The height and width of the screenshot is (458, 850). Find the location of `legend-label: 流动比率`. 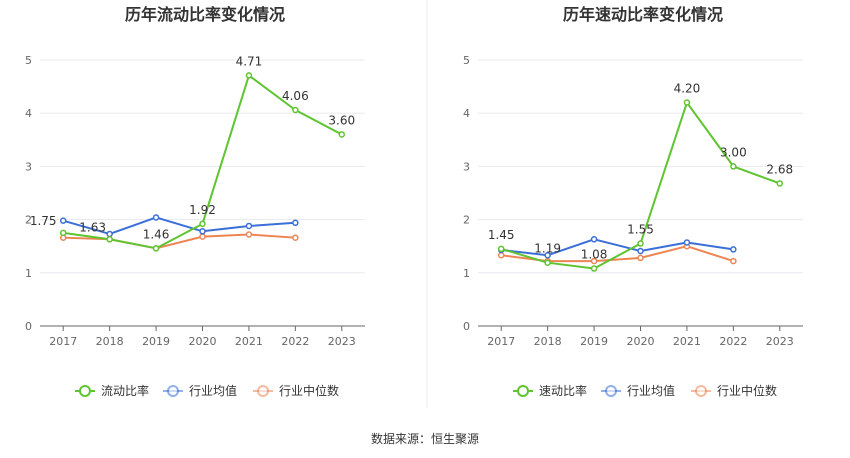

legend-label: 流动比率 is located at coordinates (125, 390).